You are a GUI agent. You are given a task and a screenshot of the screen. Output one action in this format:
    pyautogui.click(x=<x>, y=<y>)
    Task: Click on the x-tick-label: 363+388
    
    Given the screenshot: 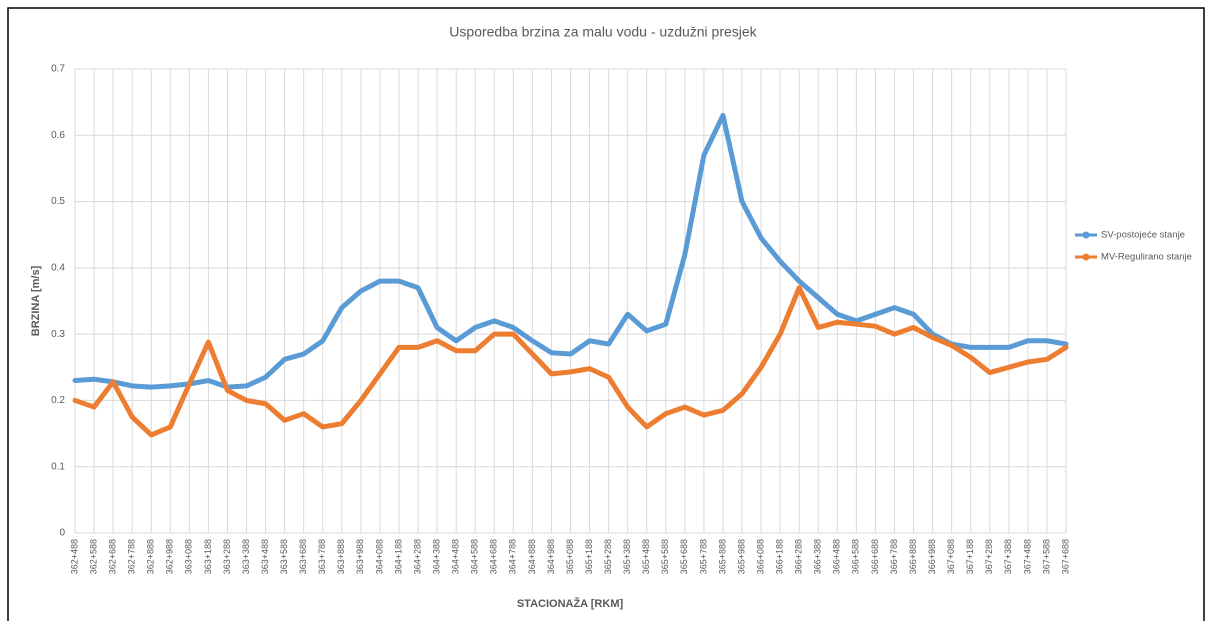 What is the action you would take?
    pyautogui.click(x=246, y=556)
    